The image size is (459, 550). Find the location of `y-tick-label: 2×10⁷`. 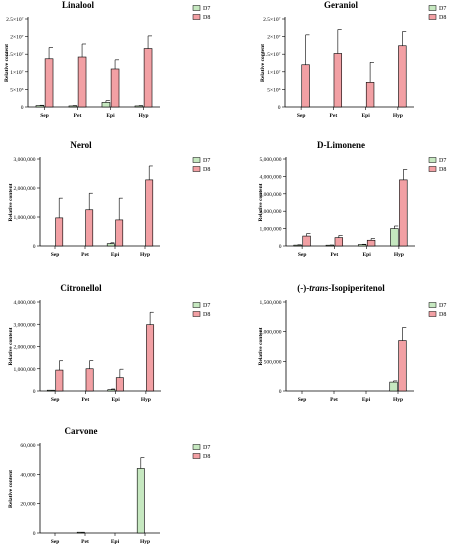

y-tick-label: 2×10⁷ is located at coordinates (16, 38).